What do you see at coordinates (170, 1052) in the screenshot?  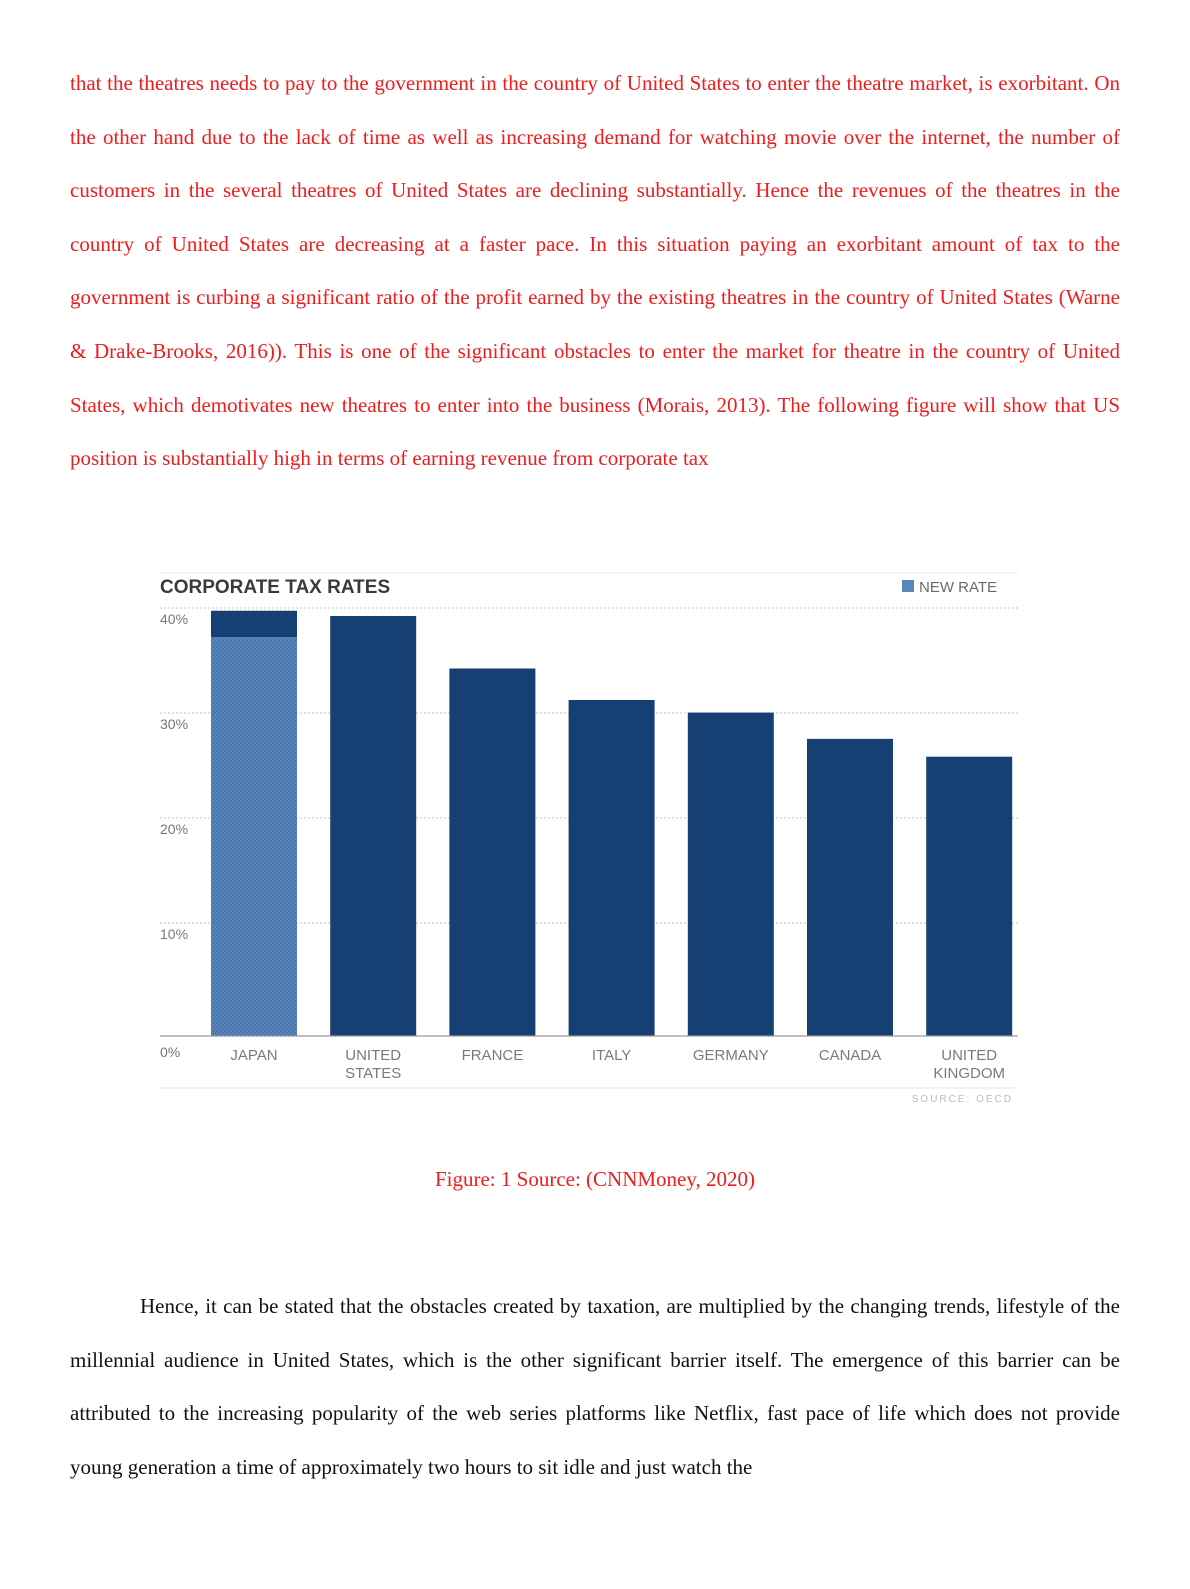 I see `y-tick-label: 0%` at bounding box center [170, 1052].